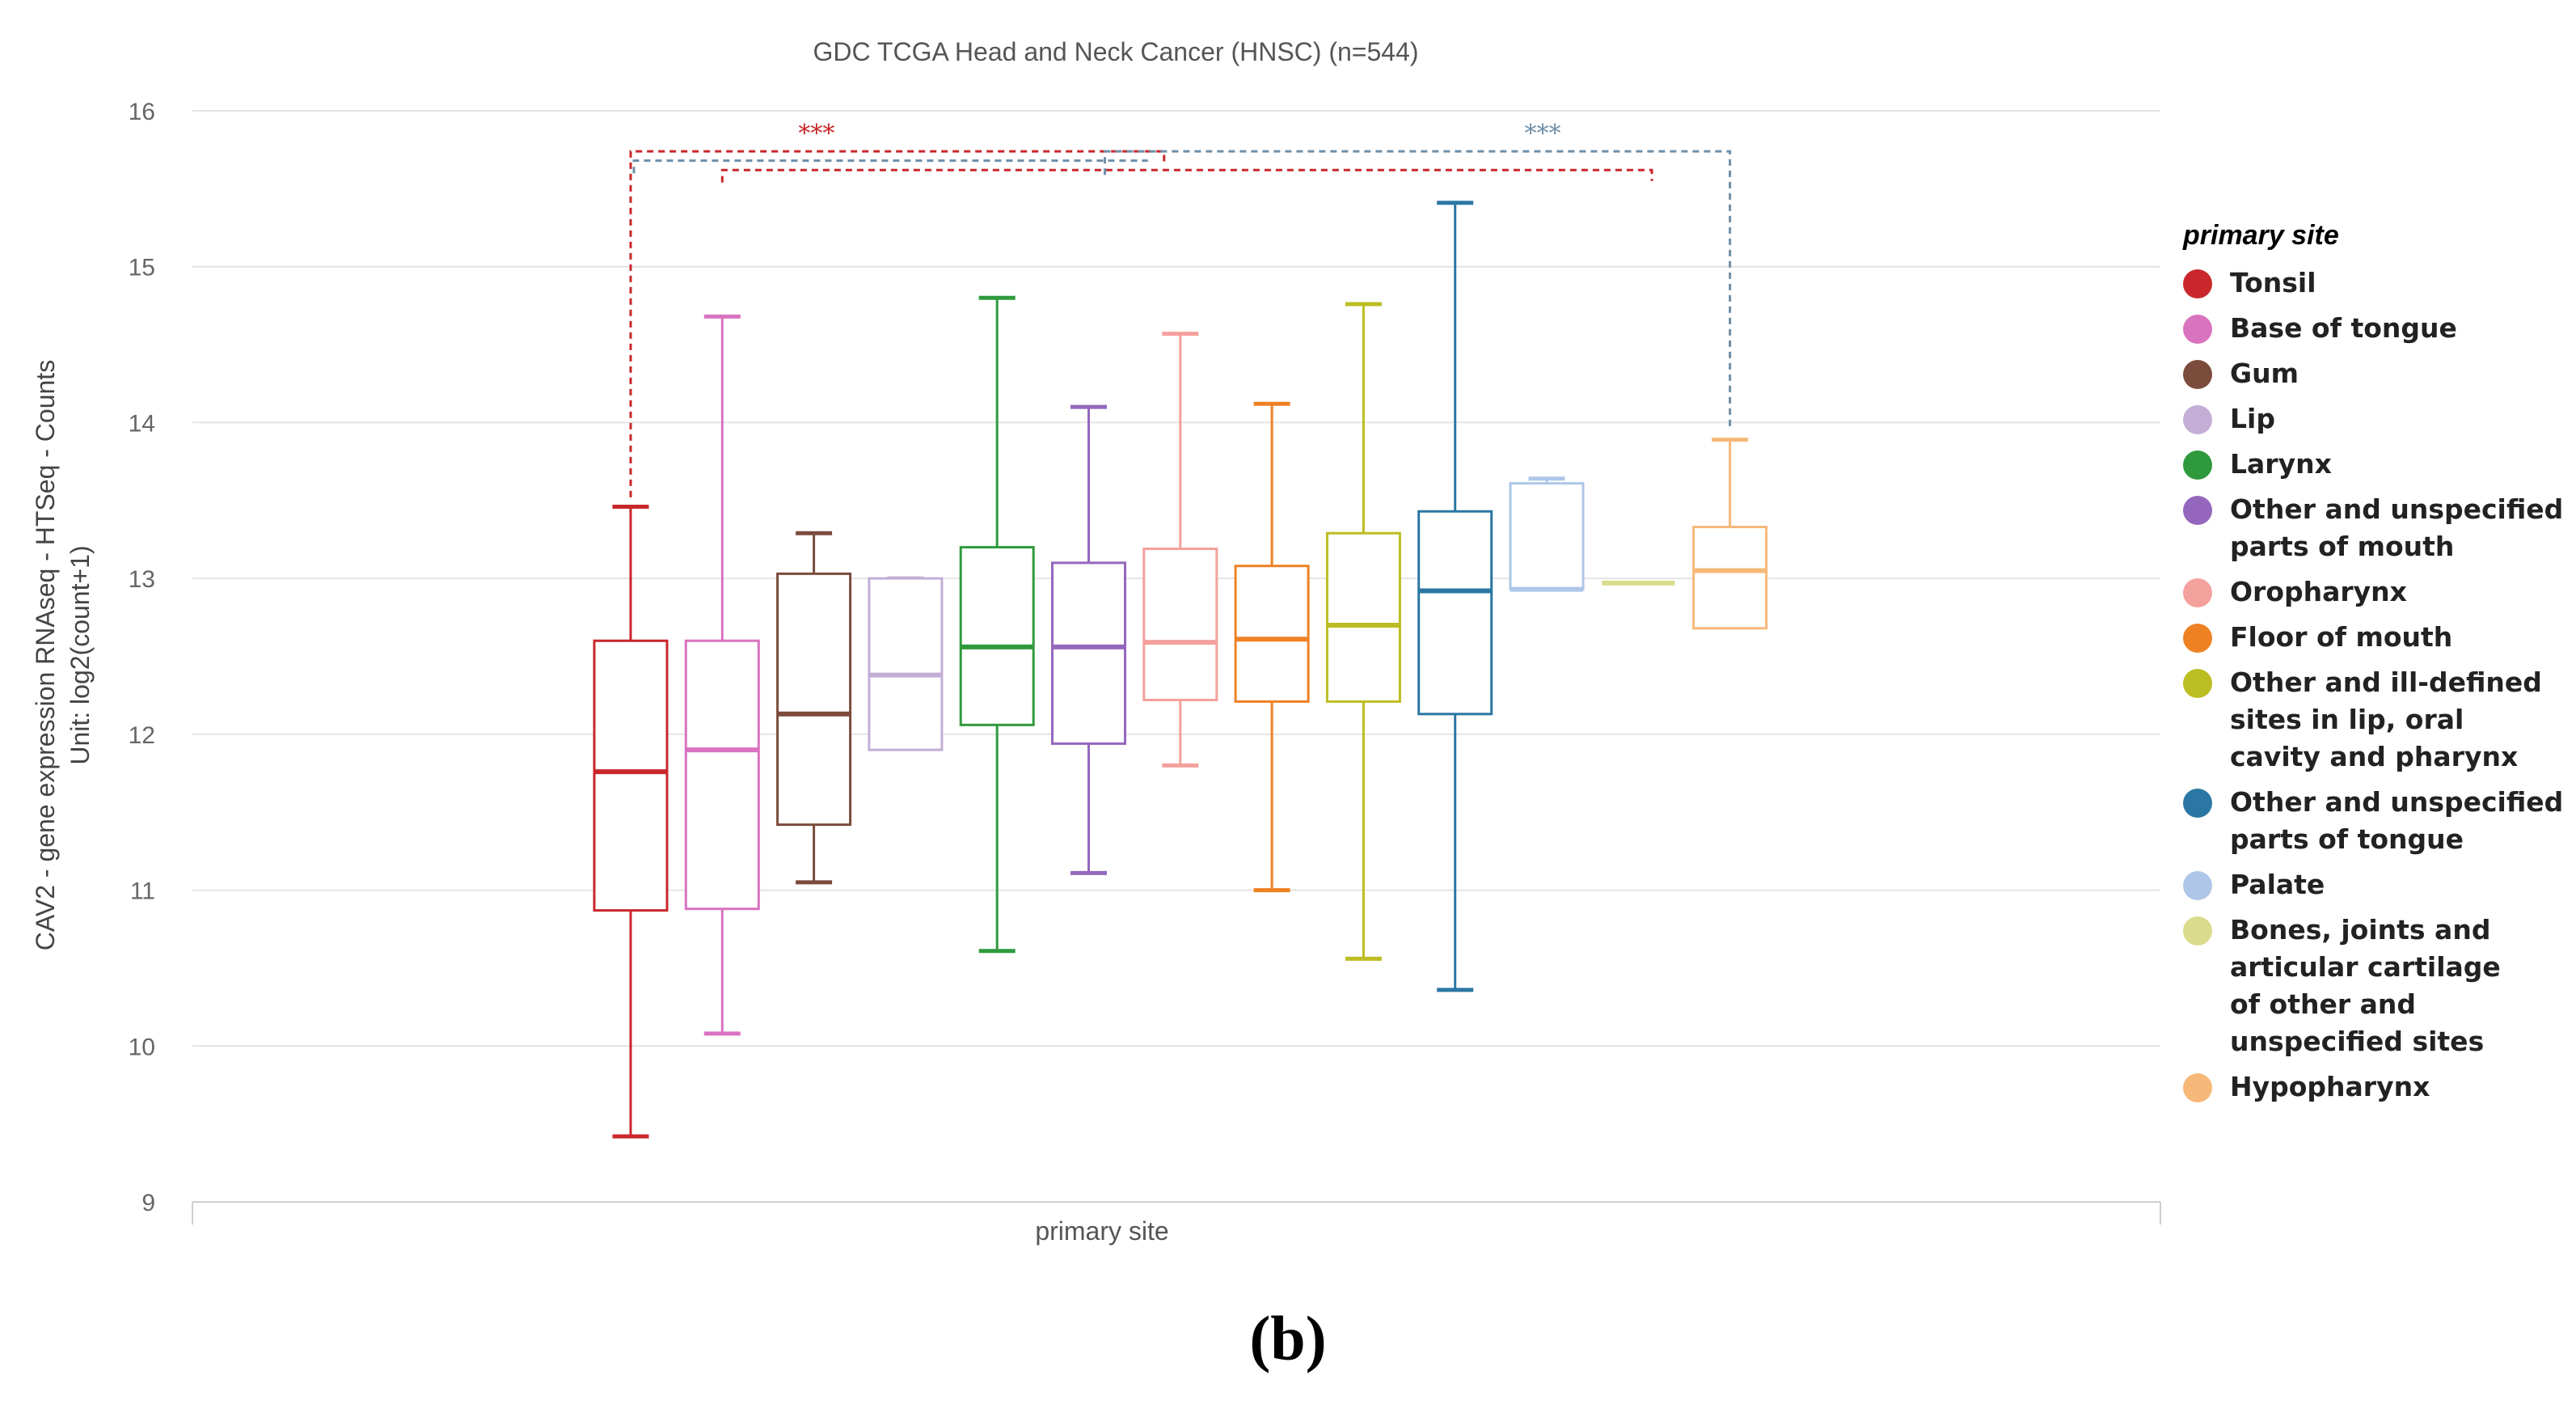 This screenshot has height=1413, width=2576. What do you see at coordinates (2281, 464) in the screenshot?
I see `legend-label: Larynx` at bounding box center [2281, 464].